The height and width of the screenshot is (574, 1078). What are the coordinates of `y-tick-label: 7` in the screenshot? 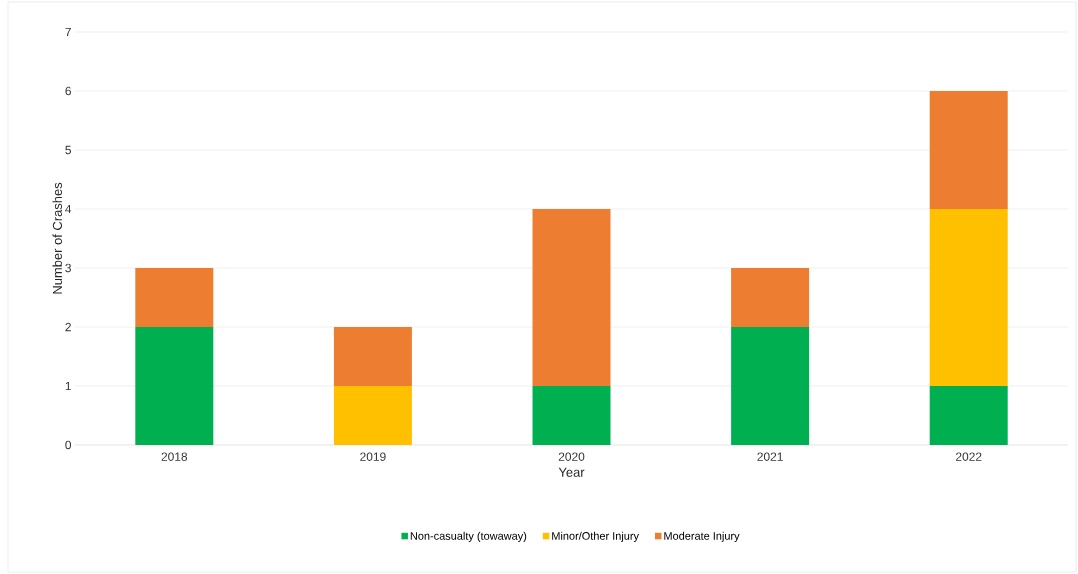 It's located at (68, 32).